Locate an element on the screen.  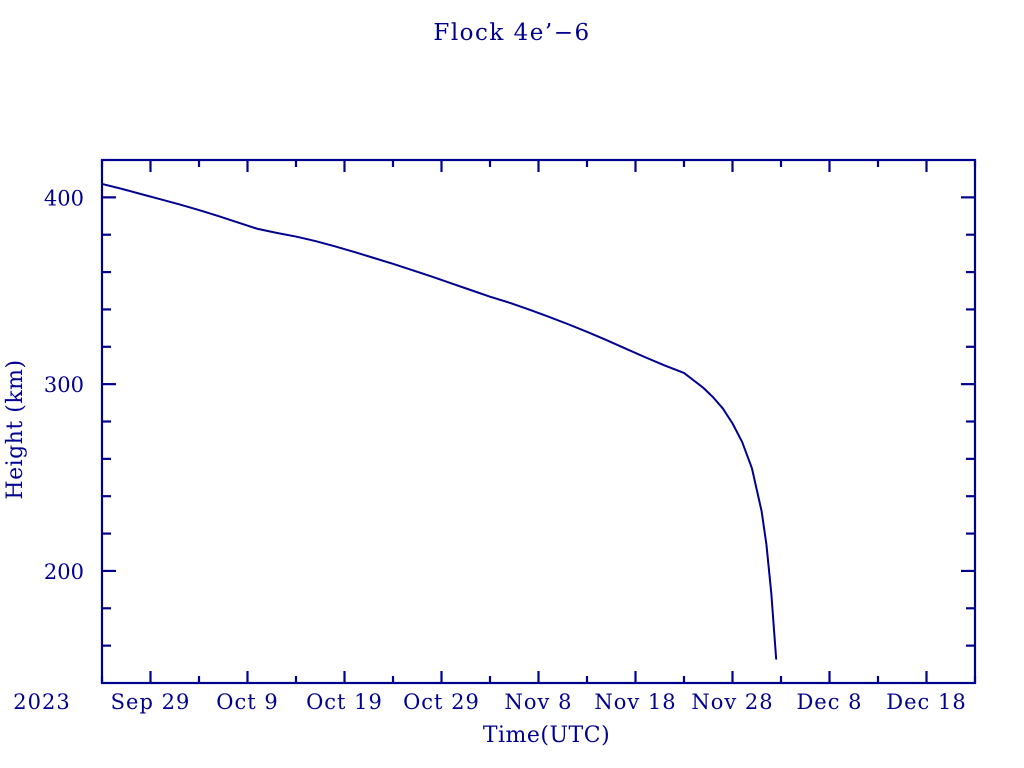
x-axis-title: Time(UTC) is located at coordinates (546, 735).